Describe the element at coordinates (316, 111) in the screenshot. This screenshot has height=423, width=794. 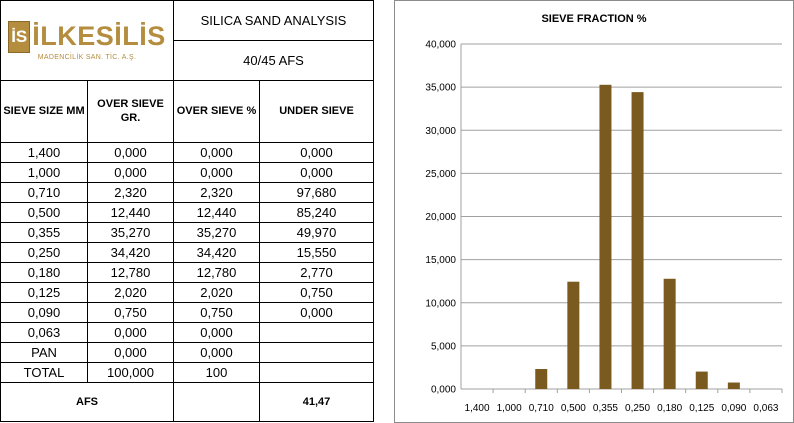
I see `column-header: UNDER SIEVE` at that location.